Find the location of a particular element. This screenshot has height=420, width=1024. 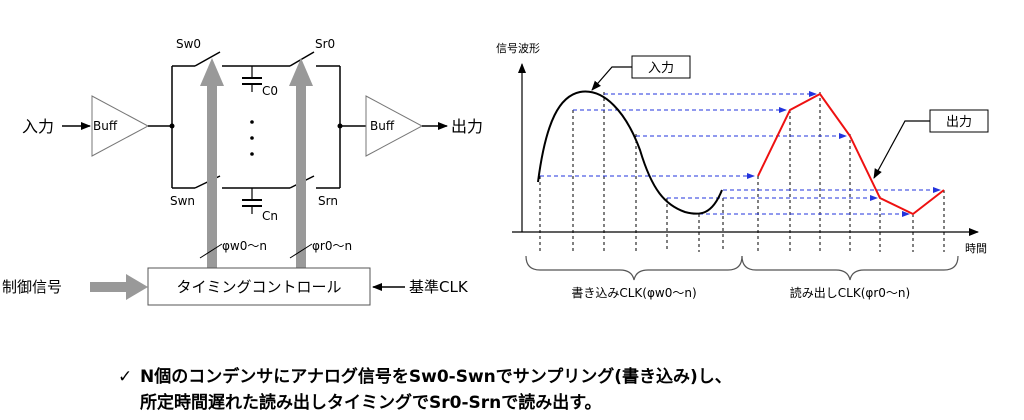

phi-w-label: φw0〜n is located at coordinates (244, 246).